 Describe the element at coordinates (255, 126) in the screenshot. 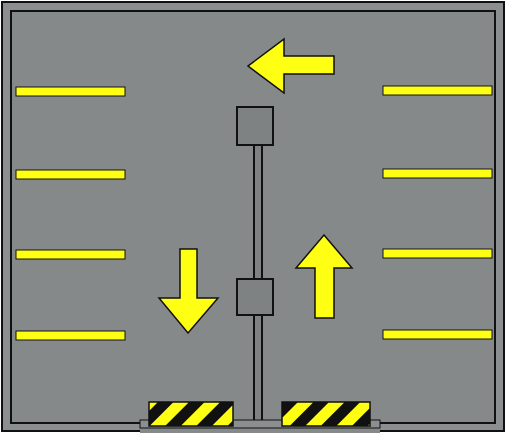

I see `divider-post-top` at that location.